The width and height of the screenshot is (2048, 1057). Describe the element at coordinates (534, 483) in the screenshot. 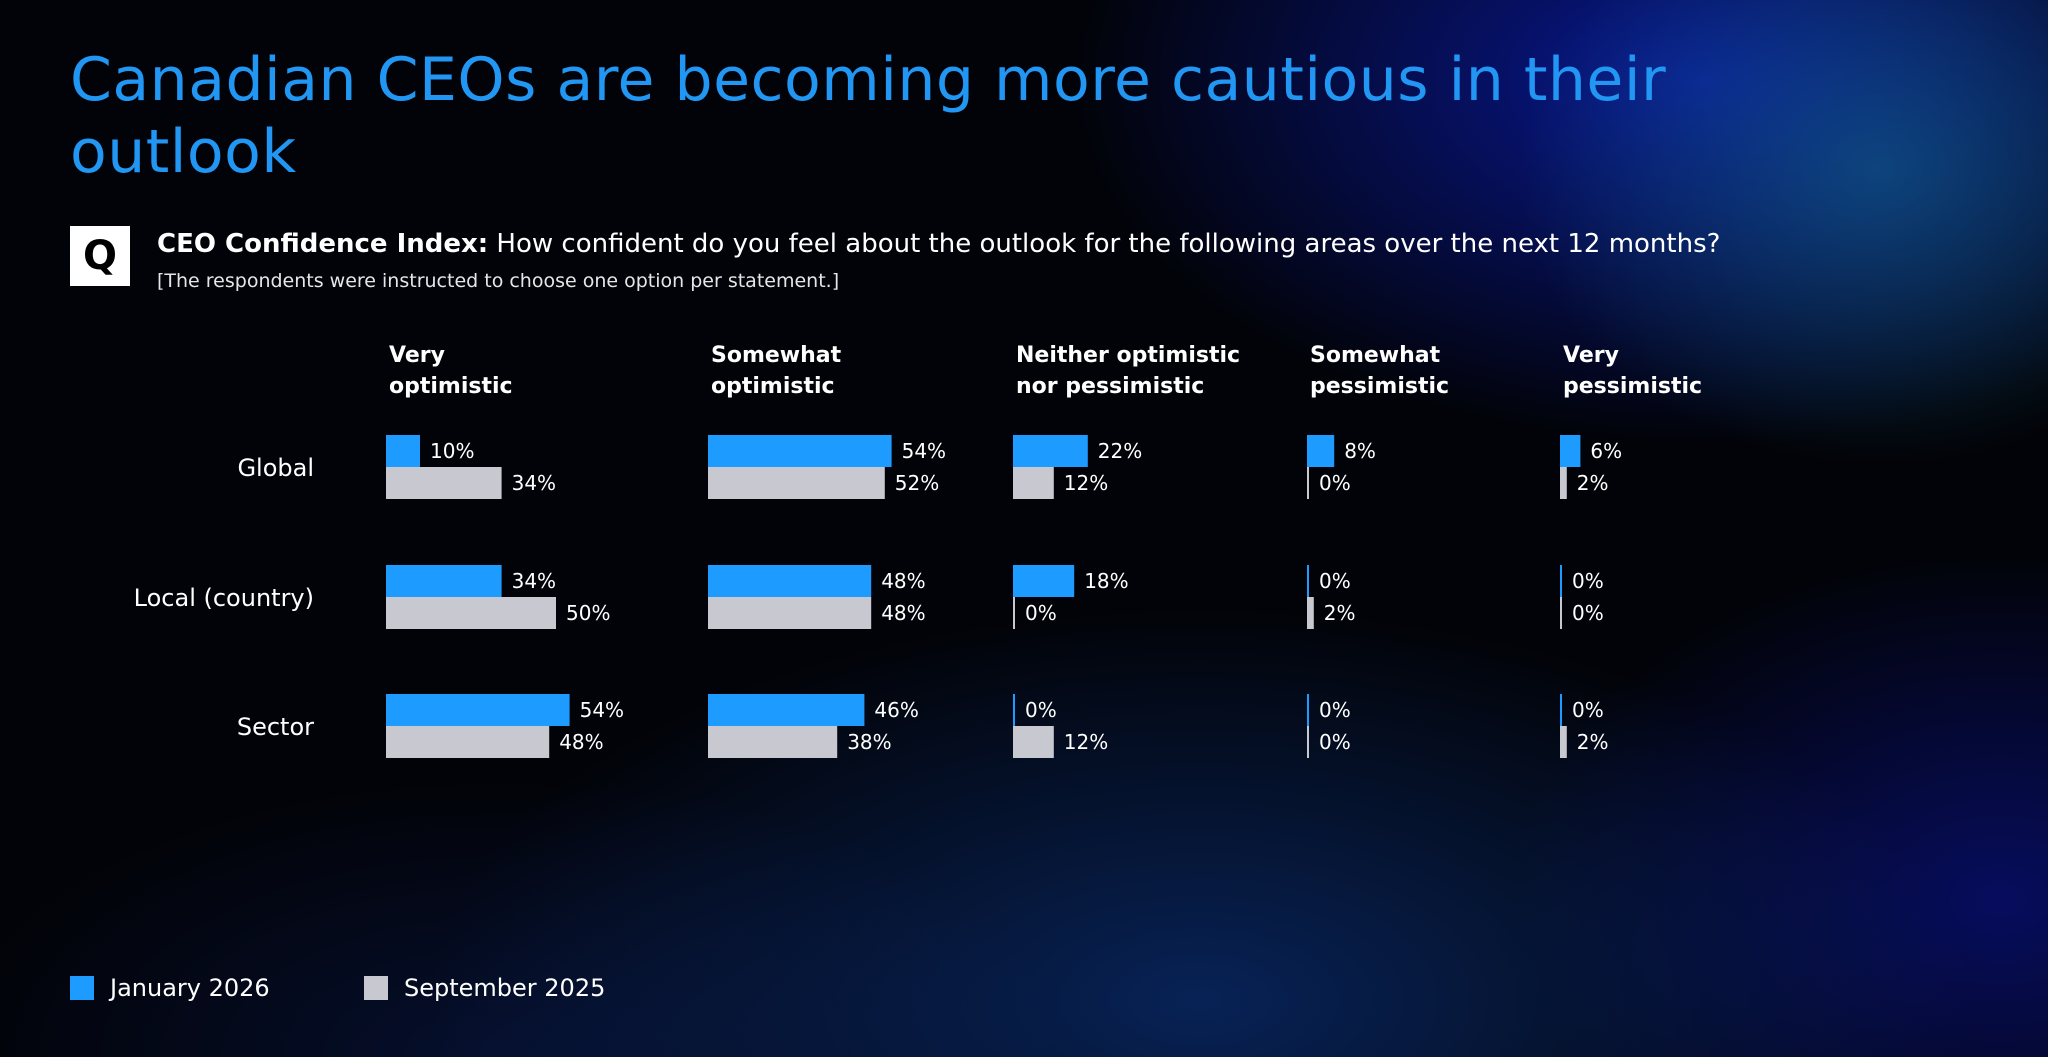

I see `bar-label-1-0-0: 34%` at that location.